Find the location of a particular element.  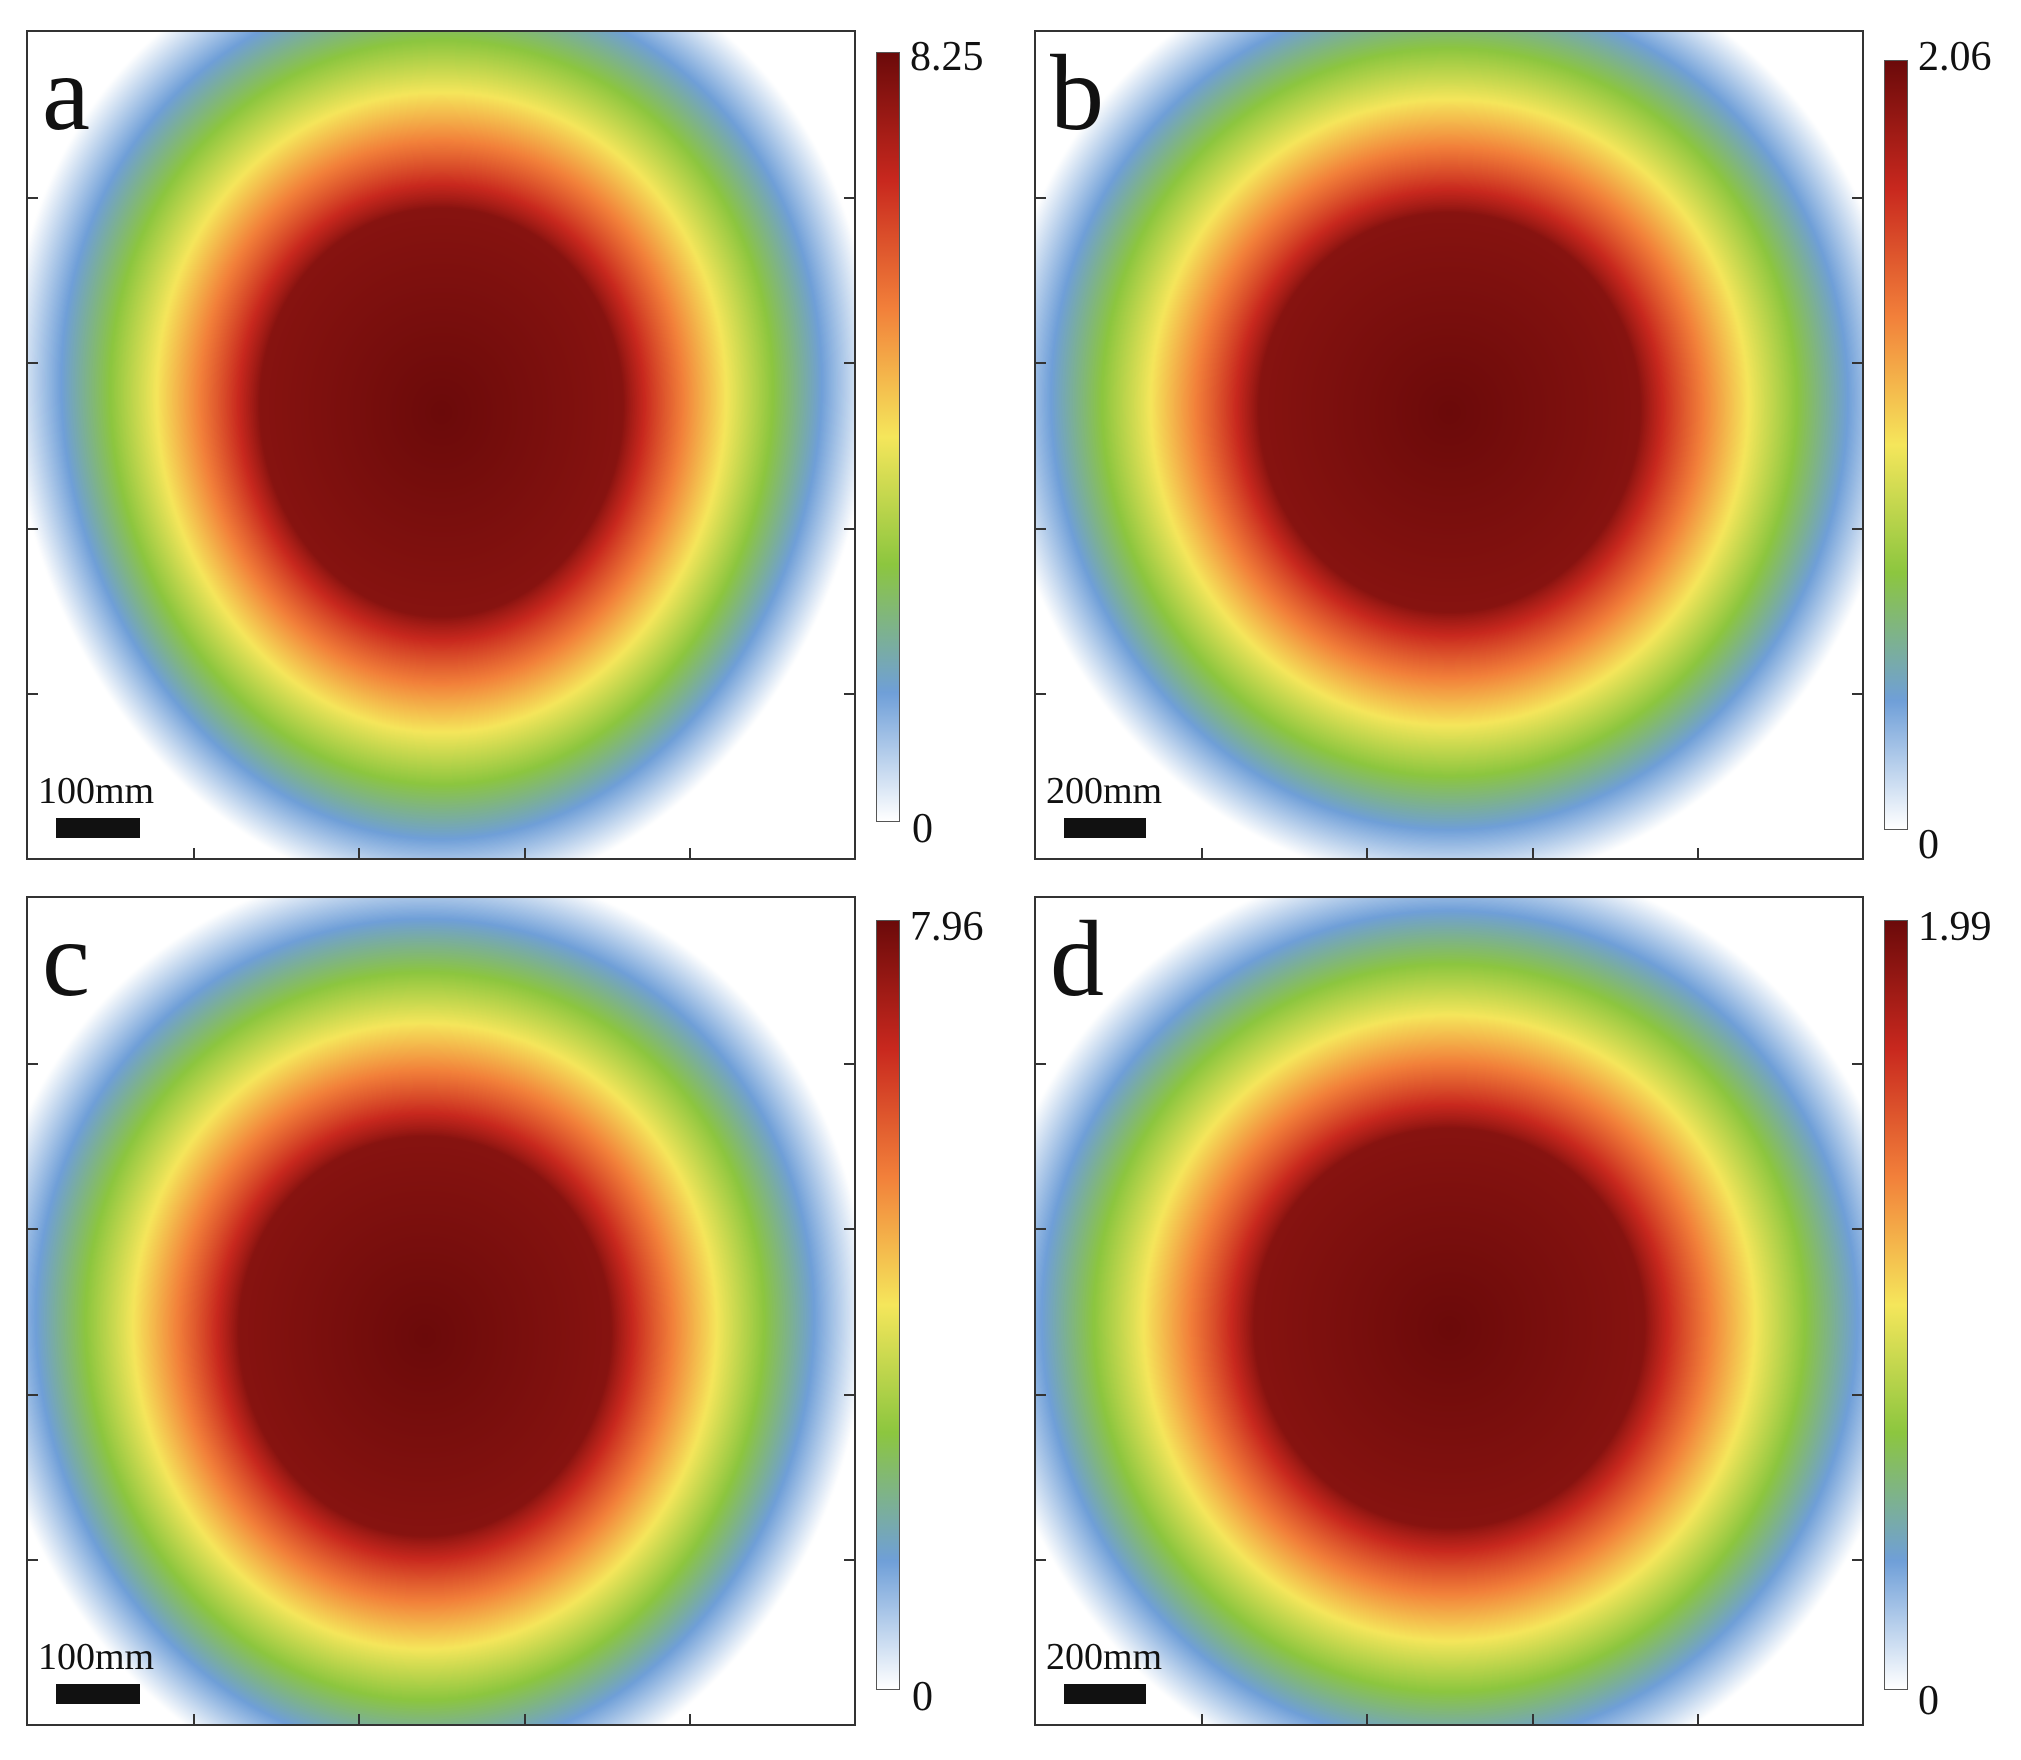

panel-letter-b: b is located at coordinates (1077, 93).